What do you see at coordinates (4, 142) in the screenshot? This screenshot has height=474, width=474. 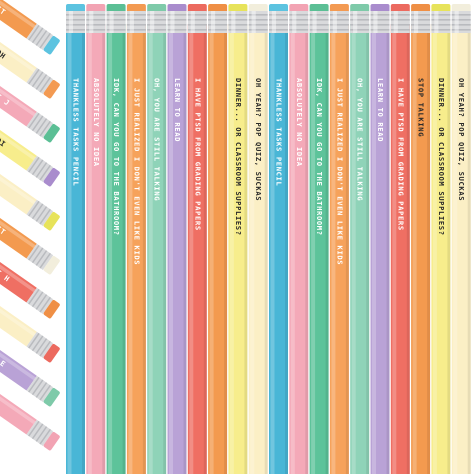 I see `pencil-slogan: DI` at bounding box center [4, 142].